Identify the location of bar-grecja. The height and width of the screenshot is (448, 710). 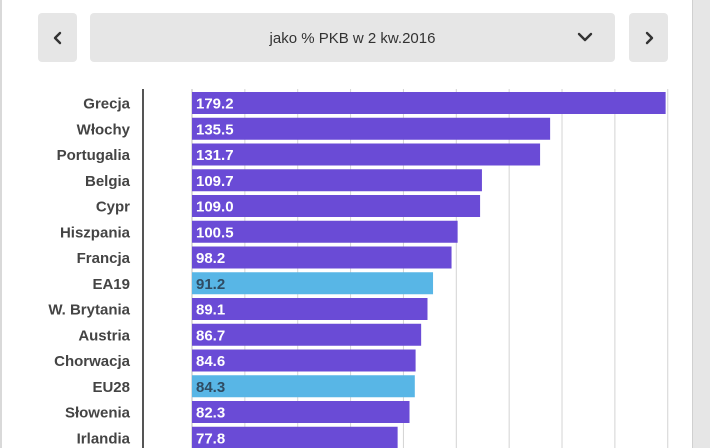
(429, 103).